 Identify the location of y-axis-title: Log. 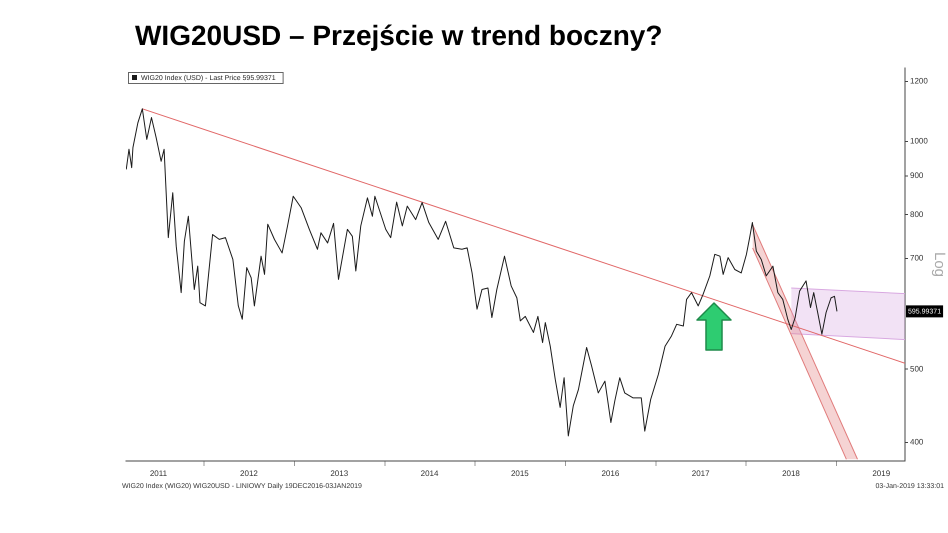
(939, 265).